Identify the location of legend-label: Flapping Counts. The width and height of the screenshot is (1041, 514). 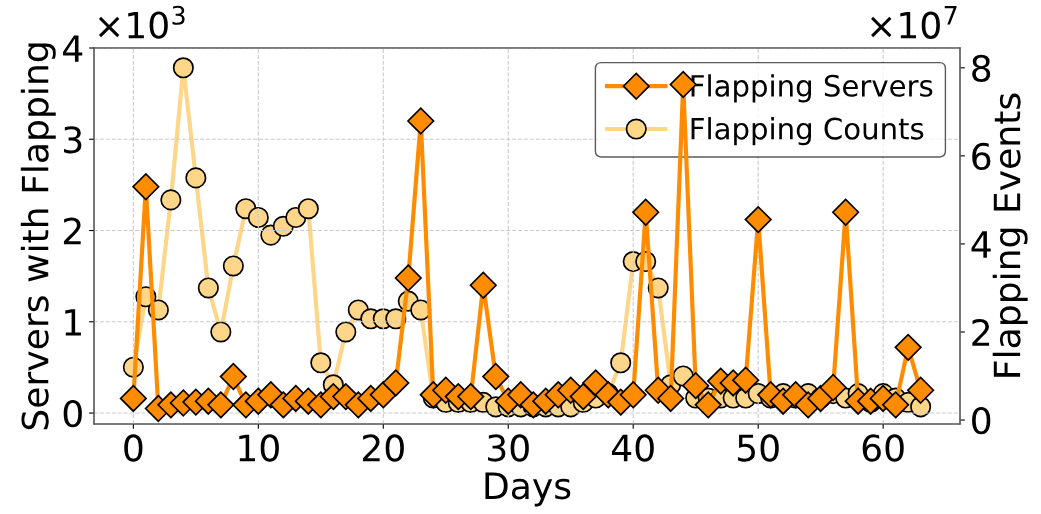
(807, 131).